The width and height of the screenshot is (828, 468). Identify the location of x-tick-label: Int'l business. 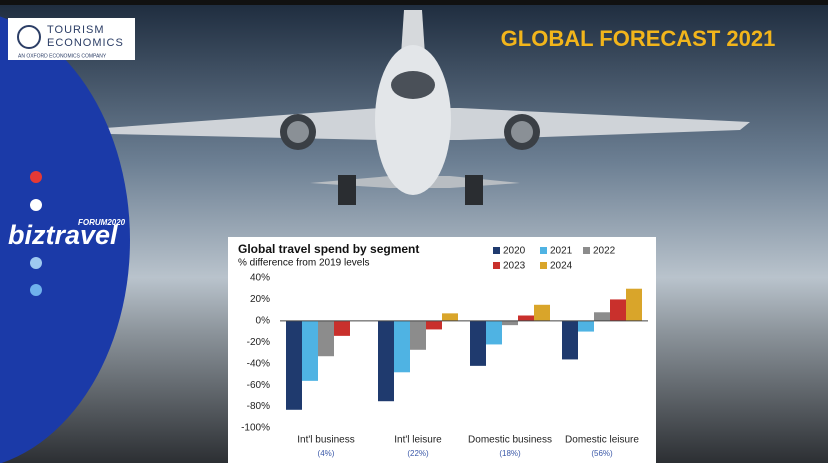
(326, 440).